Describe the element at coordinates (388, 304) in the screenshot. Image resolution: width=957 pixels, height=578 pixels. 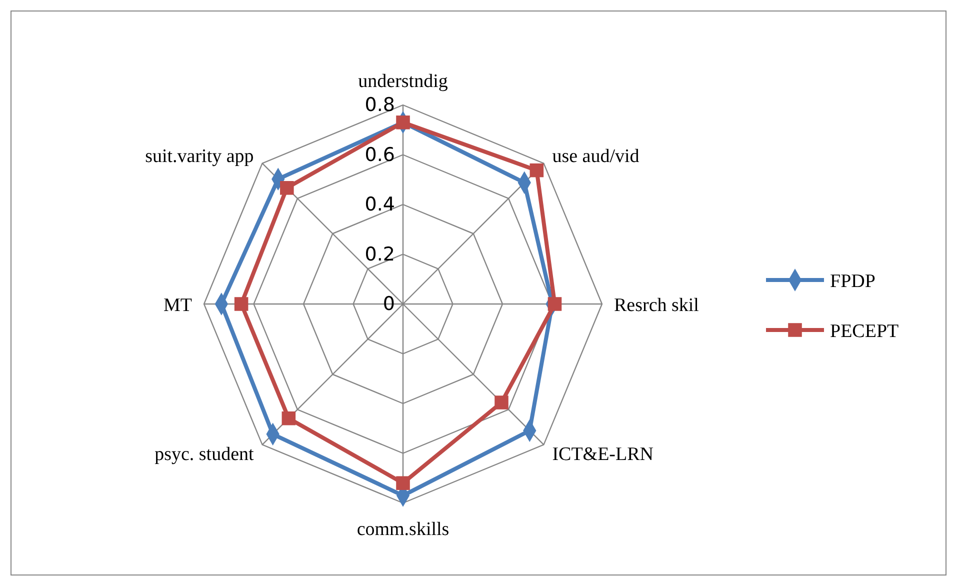
I see `y-tick-label: 0` at that location.